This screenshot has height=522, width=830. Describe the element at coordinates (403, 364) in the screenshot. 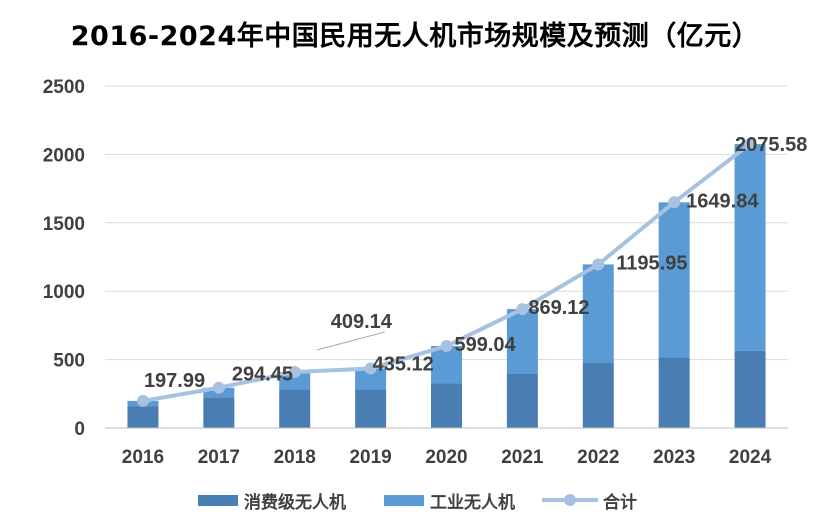

I see `data-label: 435.12` at that location.